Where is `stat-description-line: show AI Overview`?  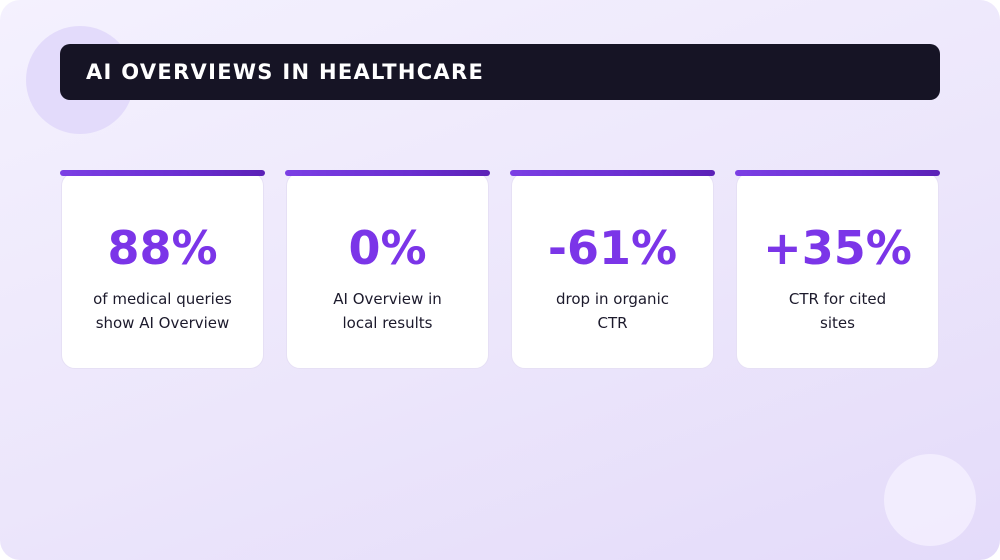
stat-description-line: show AI Overview is located at coordinates (162, 323).